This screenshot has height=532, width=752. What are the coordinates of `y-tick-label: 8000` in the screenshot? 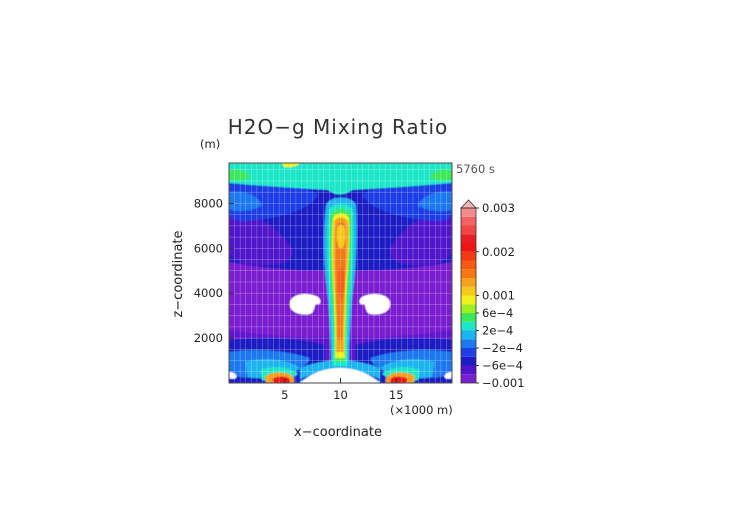 It's located at (208, 203).